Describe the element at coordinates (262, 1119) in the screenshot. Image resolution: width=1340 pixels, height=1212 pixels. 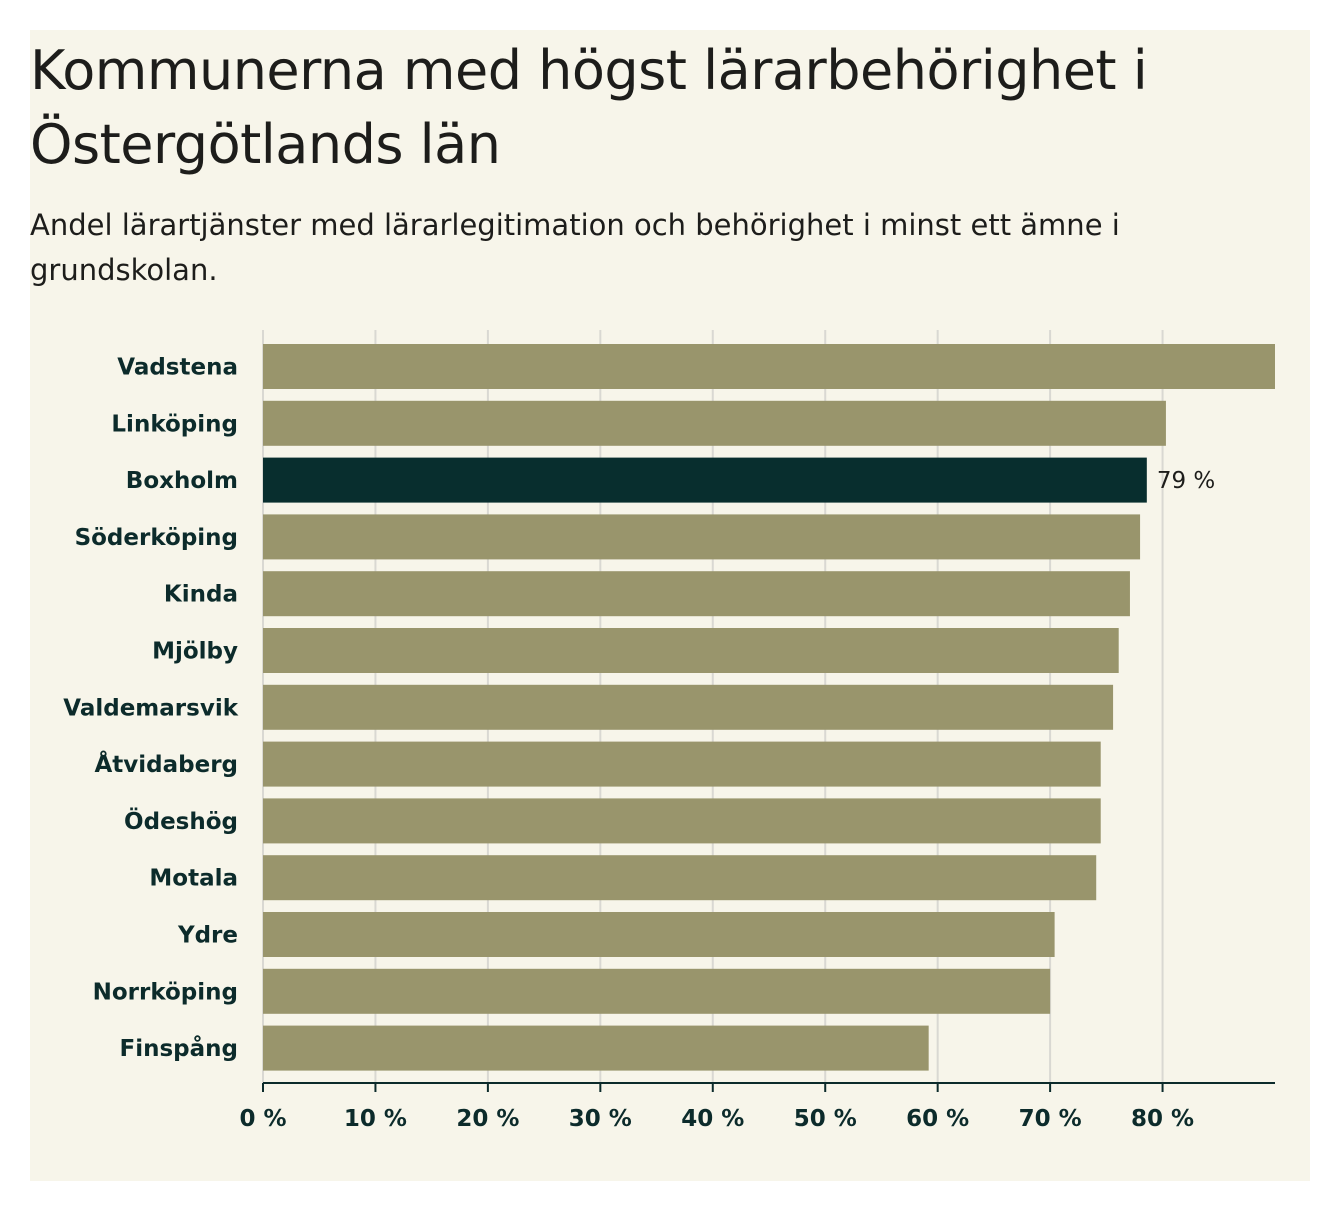
I see `x-tick-label: 0 %` at that location.